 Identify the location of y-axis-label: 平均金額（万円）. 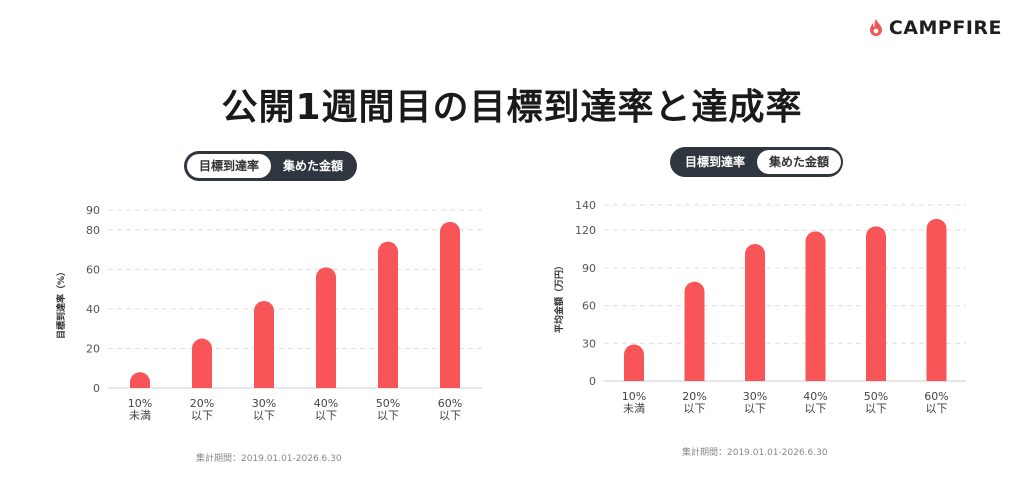
(559, 297).